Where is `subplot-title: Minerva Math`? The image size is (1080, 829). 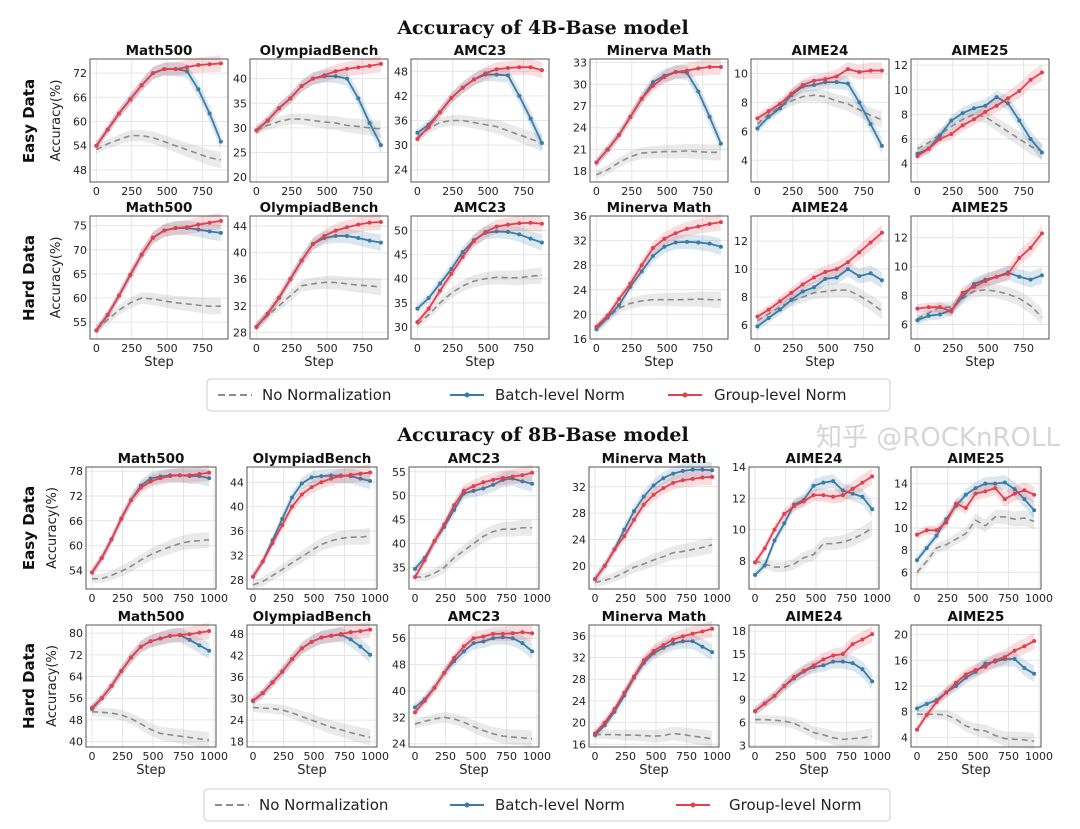
subplot-title: Minerva Math is located at coordinates (654, 459).